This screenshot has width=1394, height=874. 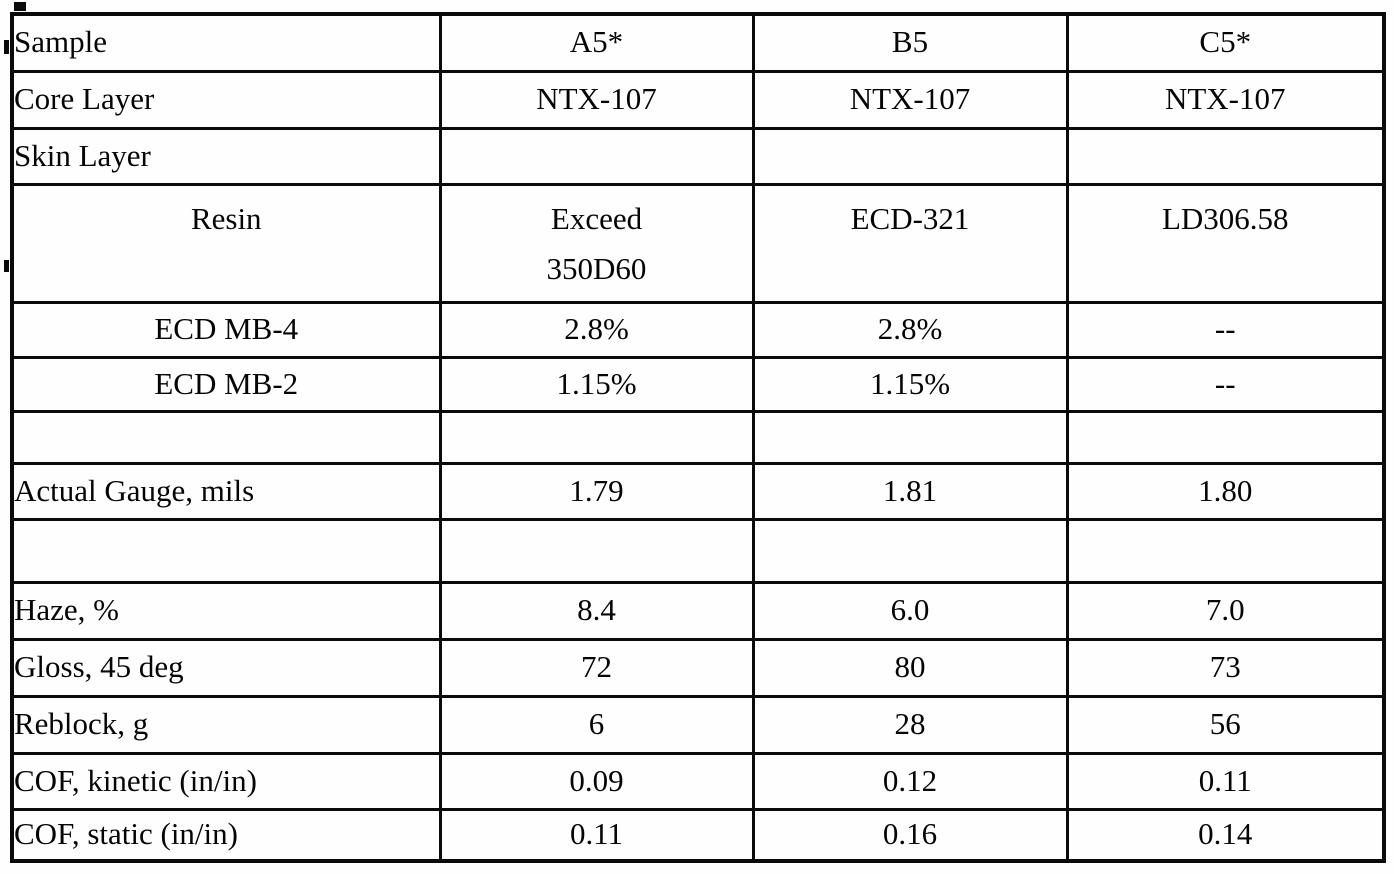 I want to click on data-cell: 73, so click(x=1225, y=667).